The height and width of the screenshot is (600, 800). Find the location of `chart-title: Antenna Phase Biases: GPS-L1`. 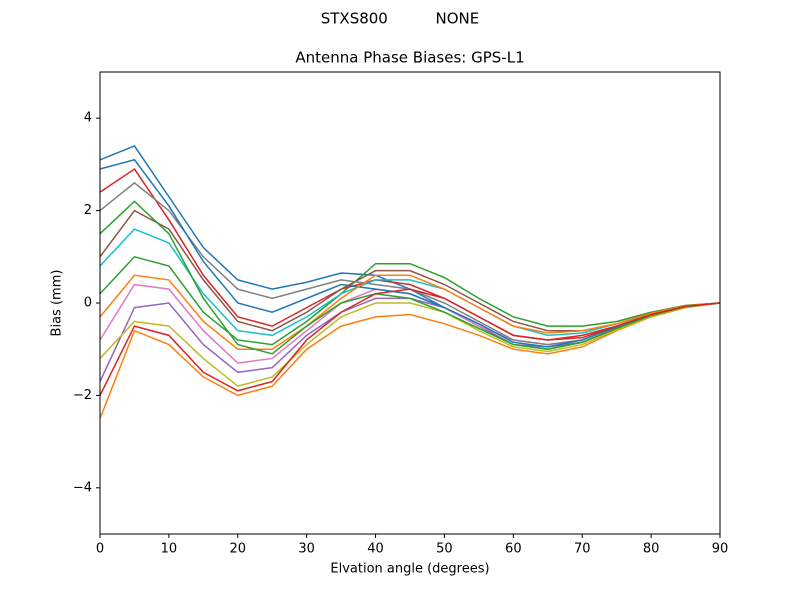

chart-title: Antenna Phase Biases: GPS-L1 is located at coordinates (409, 58).